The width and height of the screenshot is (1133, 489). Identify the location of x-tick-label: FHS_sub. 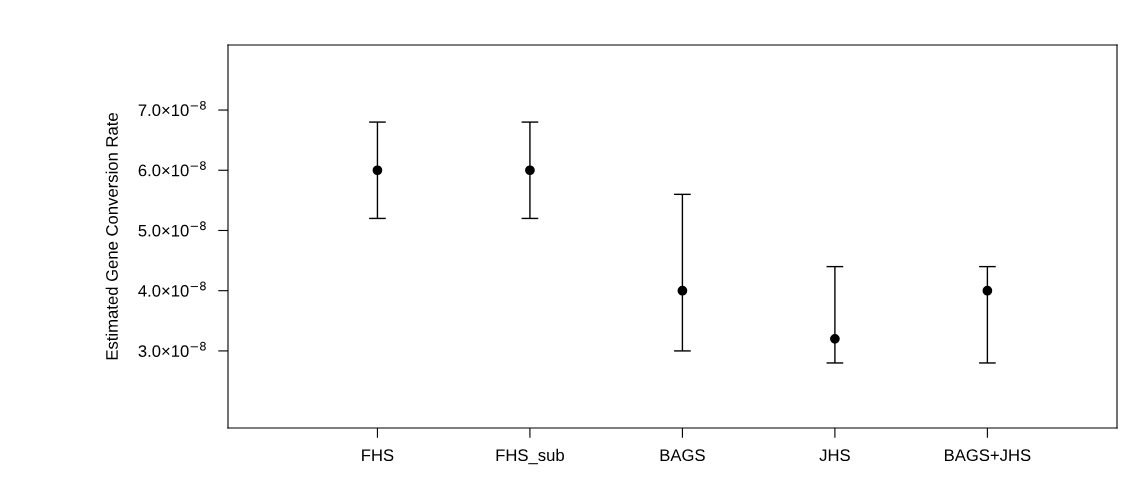
(530, 456).